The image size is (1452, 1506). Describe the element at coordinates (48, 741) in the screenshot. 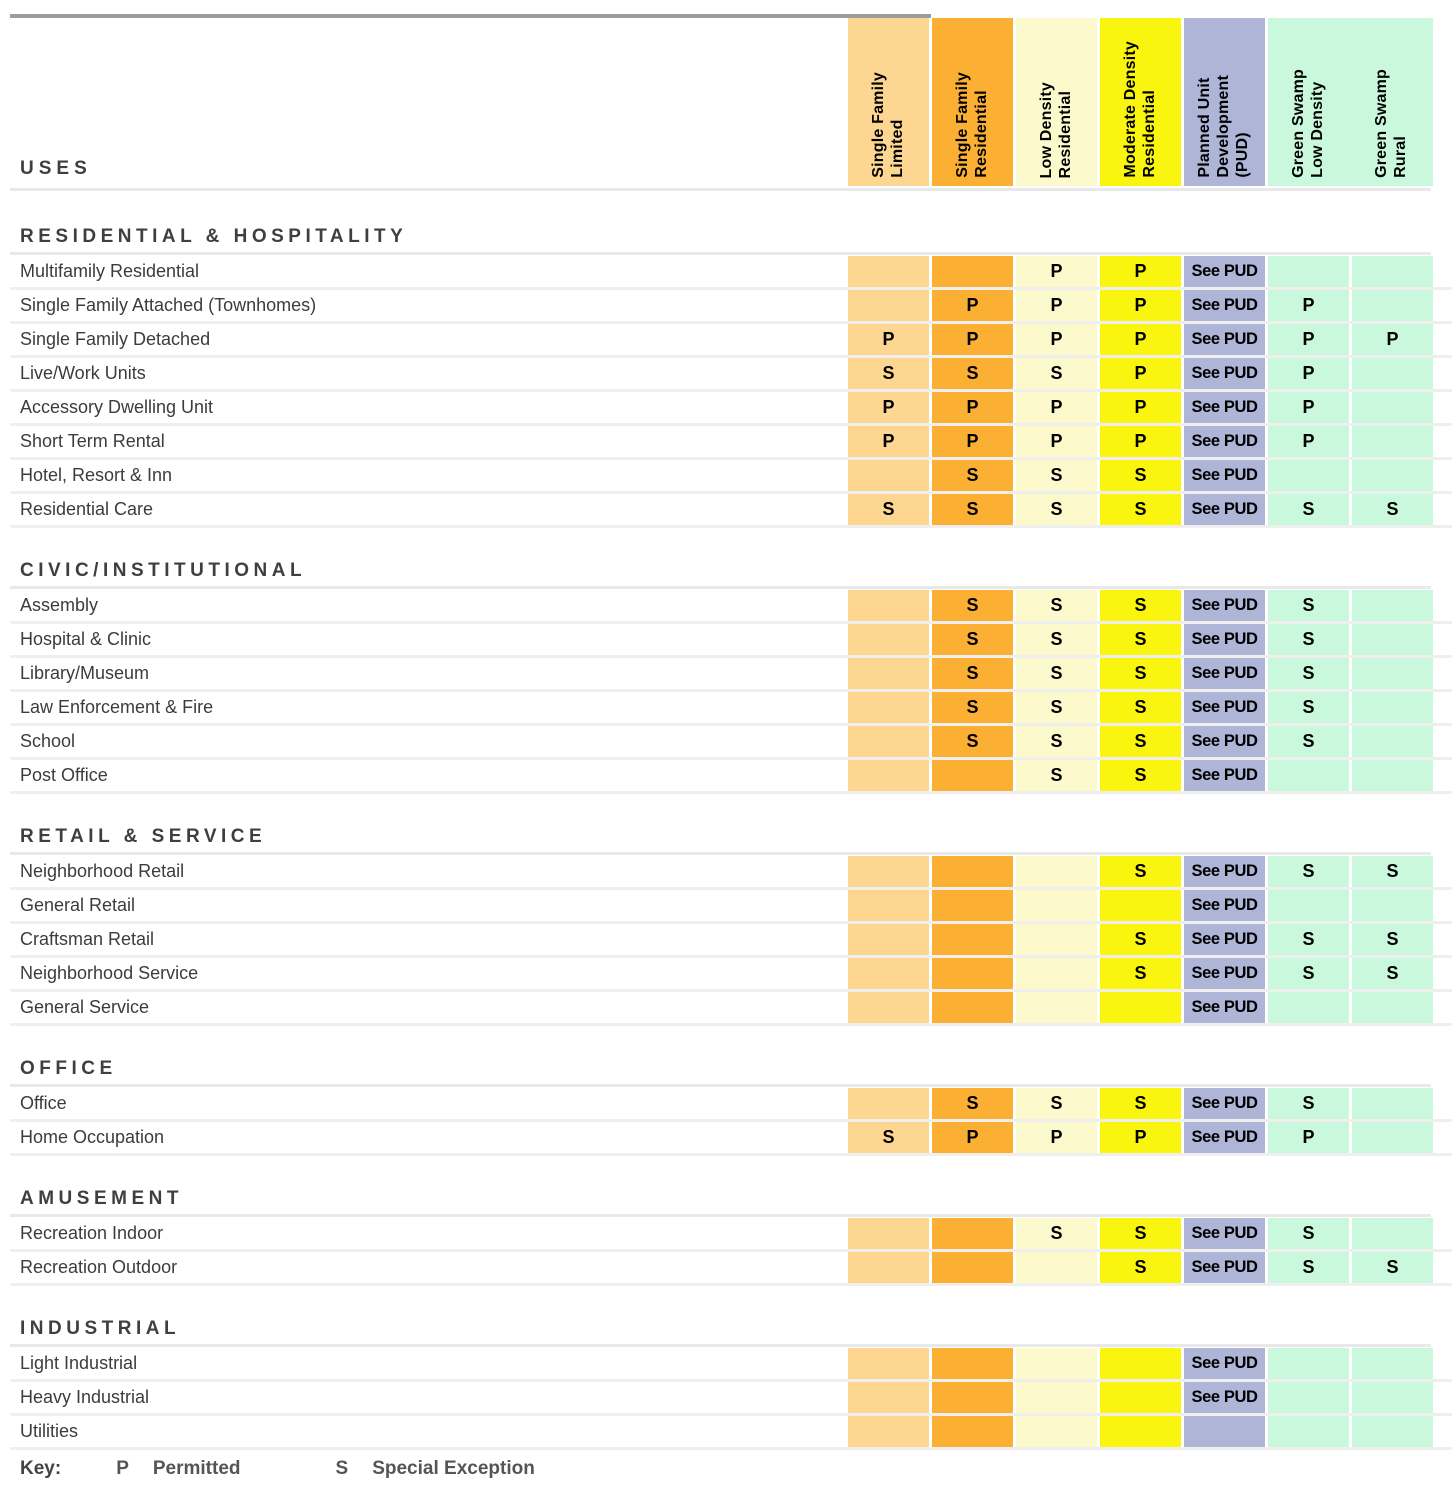

I see `row-label: School` at that location.